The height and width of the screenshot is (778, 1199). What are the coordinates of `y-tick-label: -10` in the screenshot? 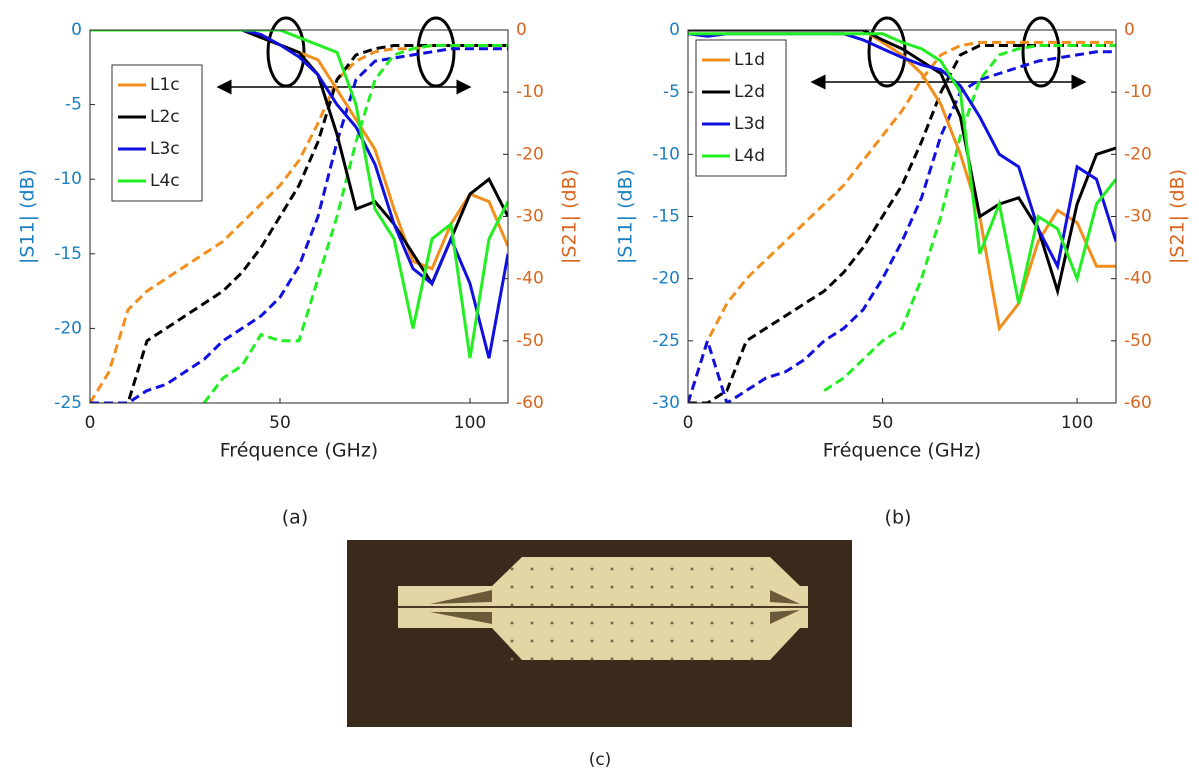 It's located at (666, 154).